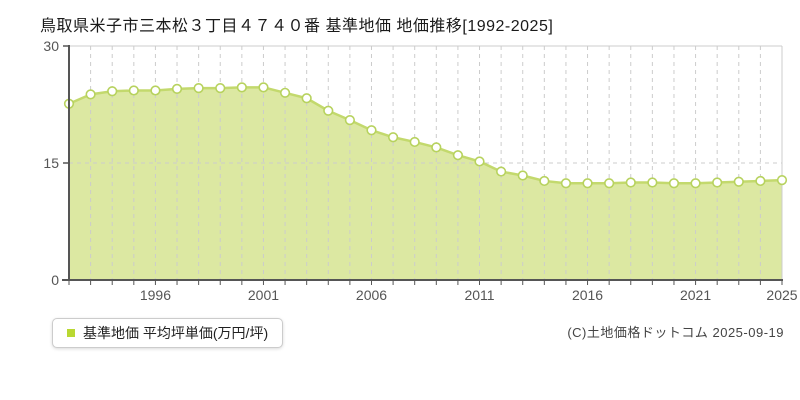  What do you see at coordinates (393, 137) in the screenshot?
I see `data-point-2007` at bounding box center [393, 137].